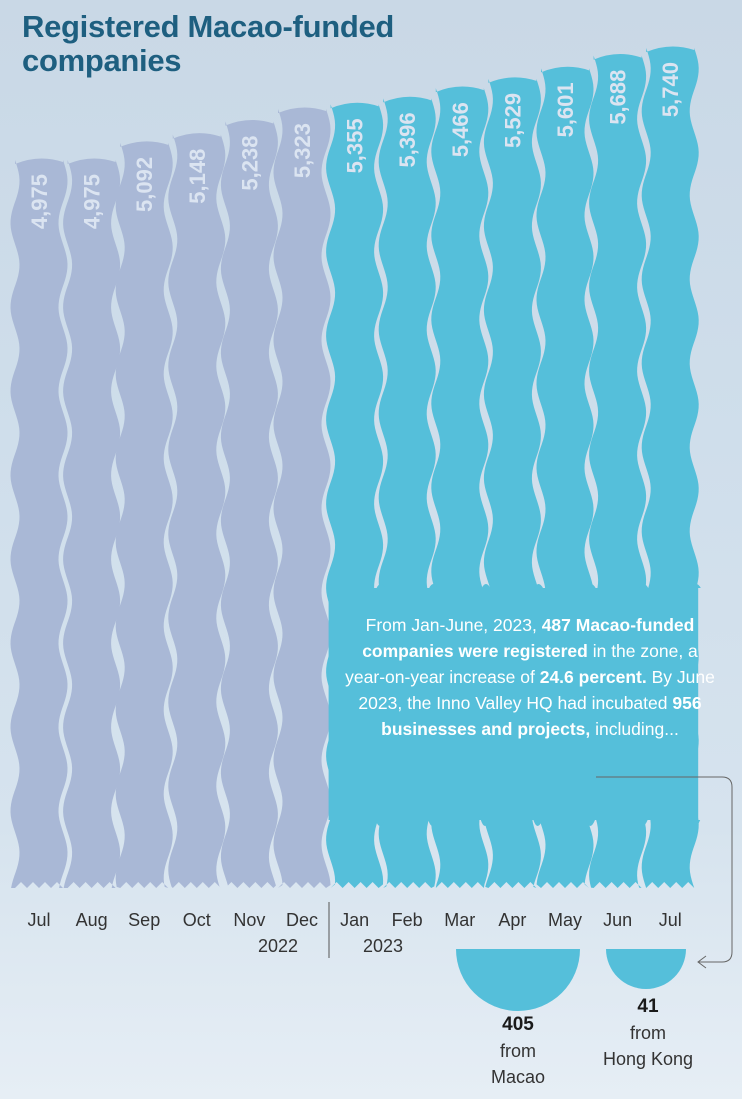 The width and height of the screenshot is (742, 1099). I want to click on bar-value-label: 5,238, so click(249, 162).